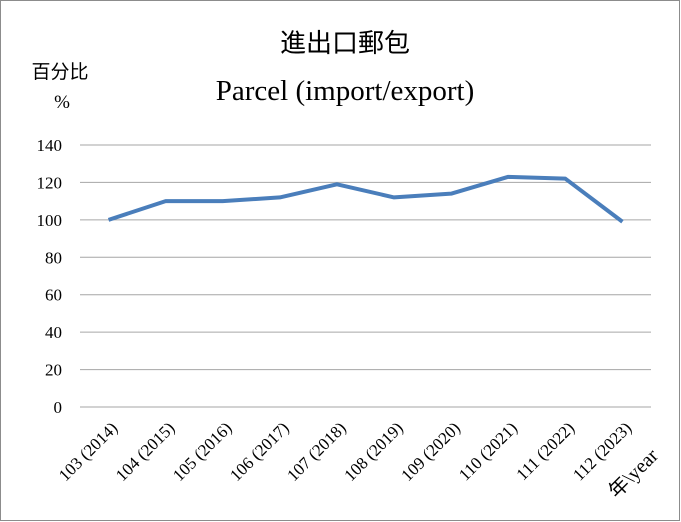 Image resolution: width=681 pixels, height=522 pixels. Describe the element at coordinates (53, 295) in the screenshot. I see `y-tick-label: 60` at that location.